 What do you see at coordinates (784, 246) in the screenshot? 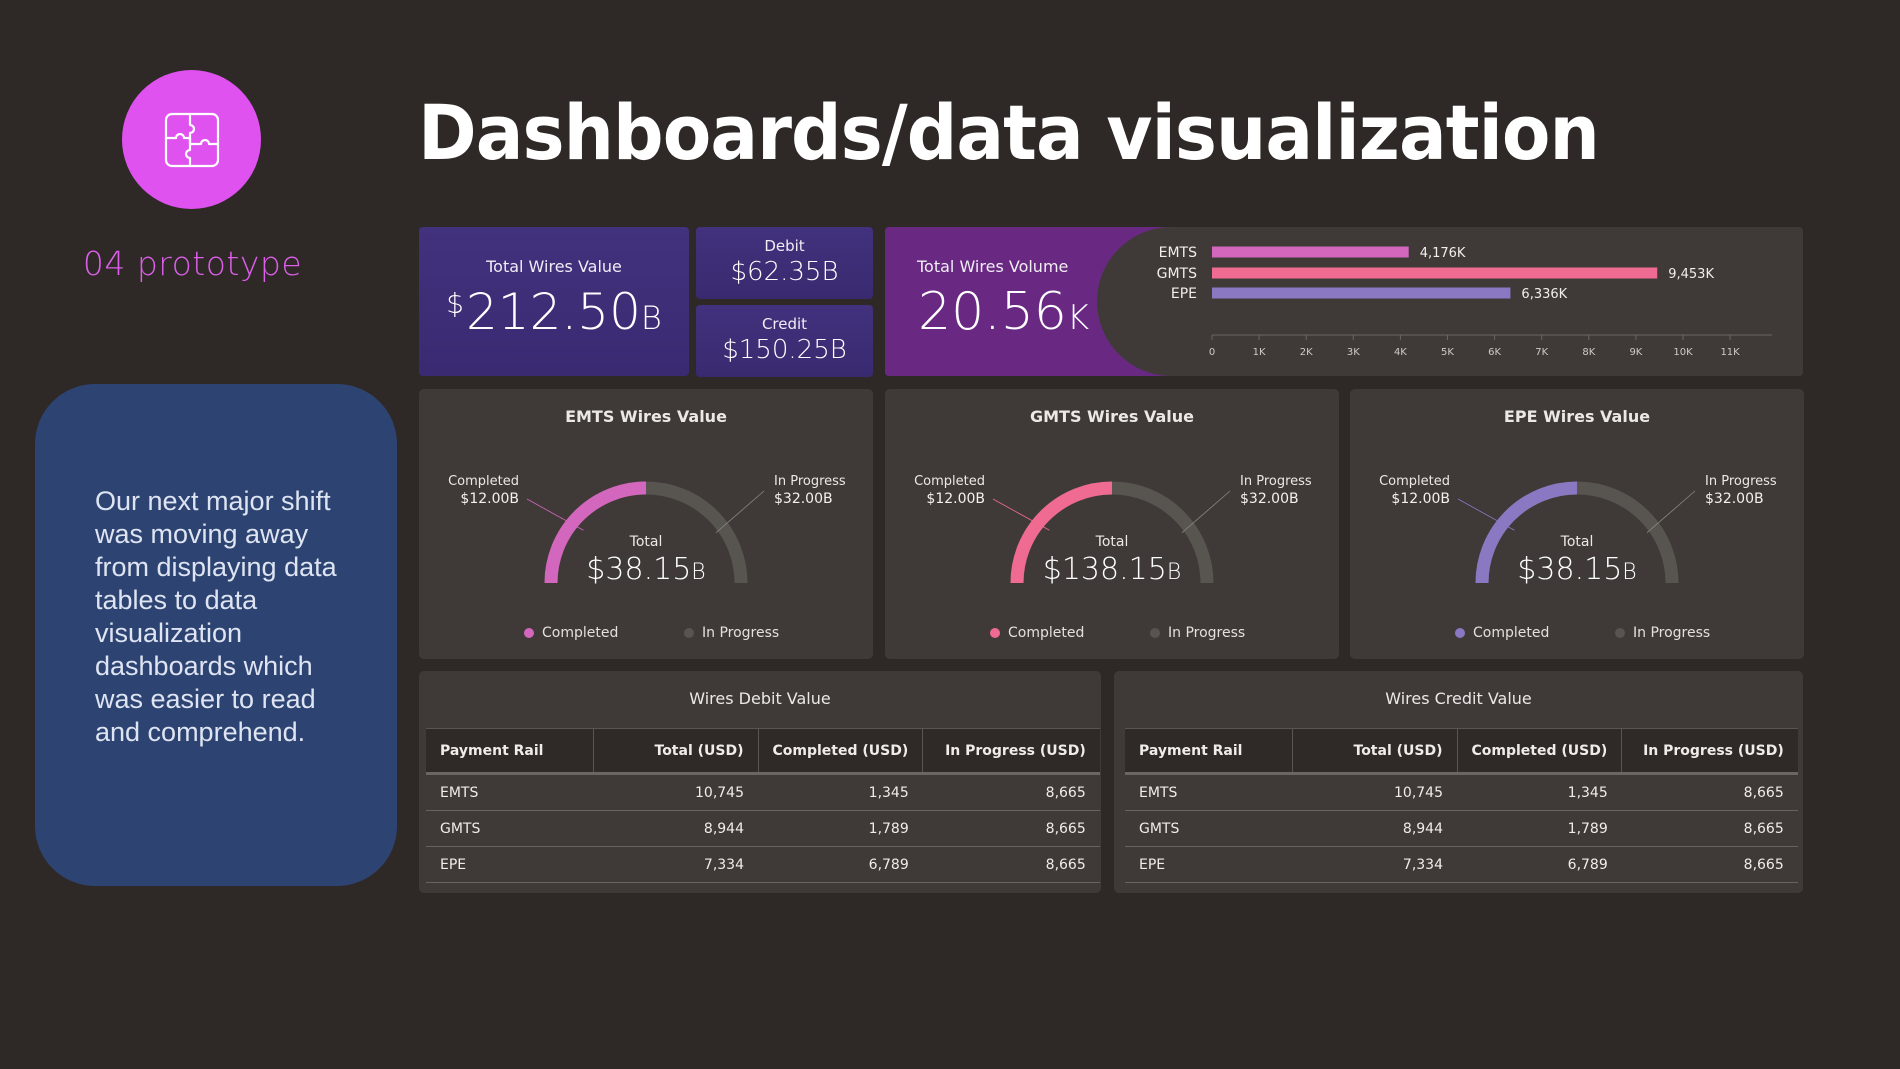
I see `kpi-label: Debit` at bounding box center [784, 246].